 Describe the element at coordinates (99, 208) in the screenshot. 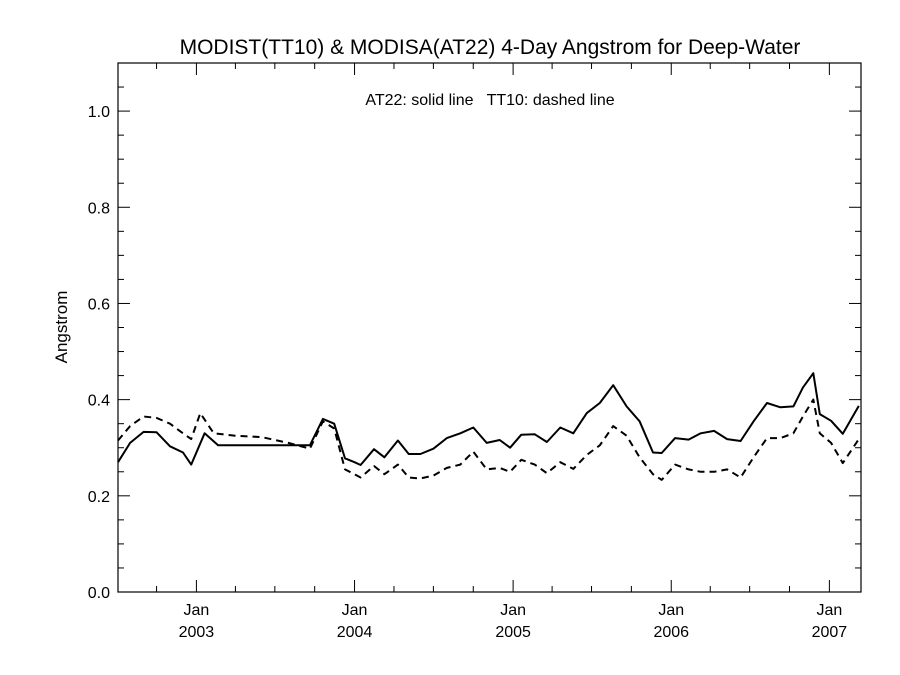

I see `y-tick-label: 0.8` at that location.